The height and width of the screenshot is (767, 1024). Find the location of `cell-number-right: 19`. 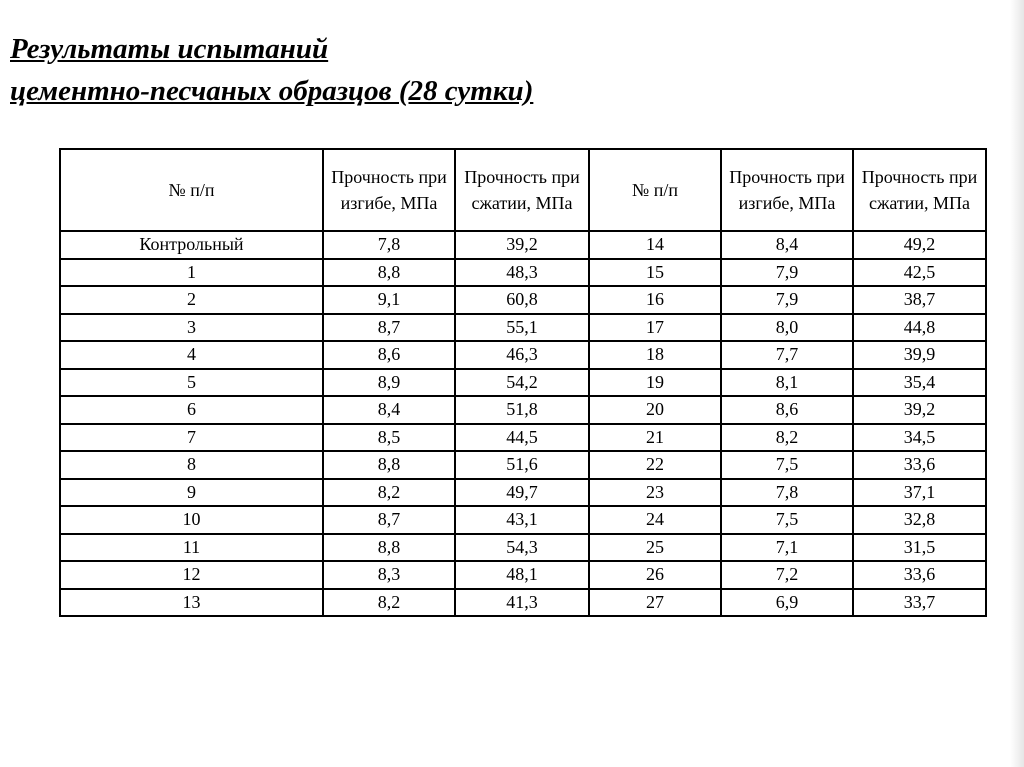

cell-number-right: 19 is located at coordinates (655, 382).